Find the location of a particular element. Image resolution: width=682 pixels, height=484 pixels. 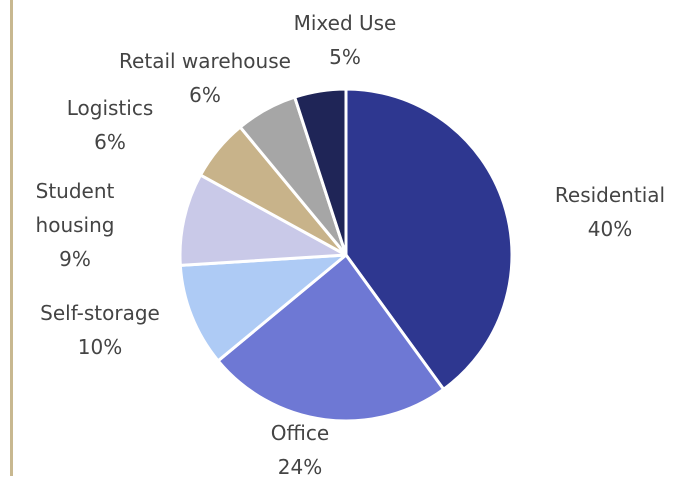

category-label: Residential is located at coordinates (610, 195).